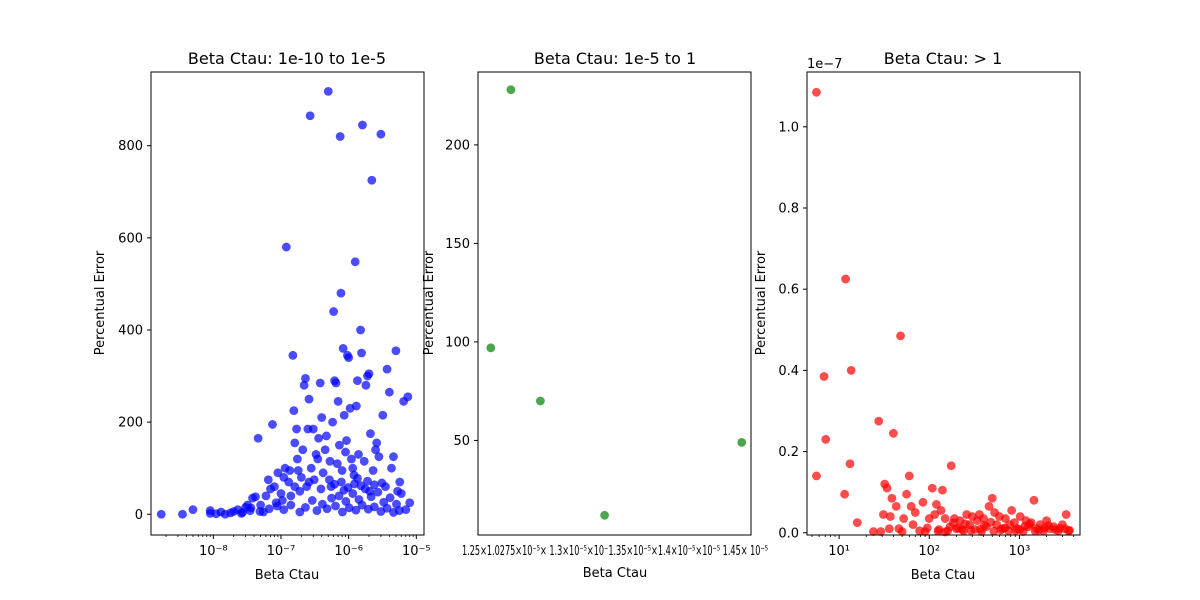 This screenshot has width=1200, height=600. I want to click on y-tick-label: 0.2, so click(788, 452).